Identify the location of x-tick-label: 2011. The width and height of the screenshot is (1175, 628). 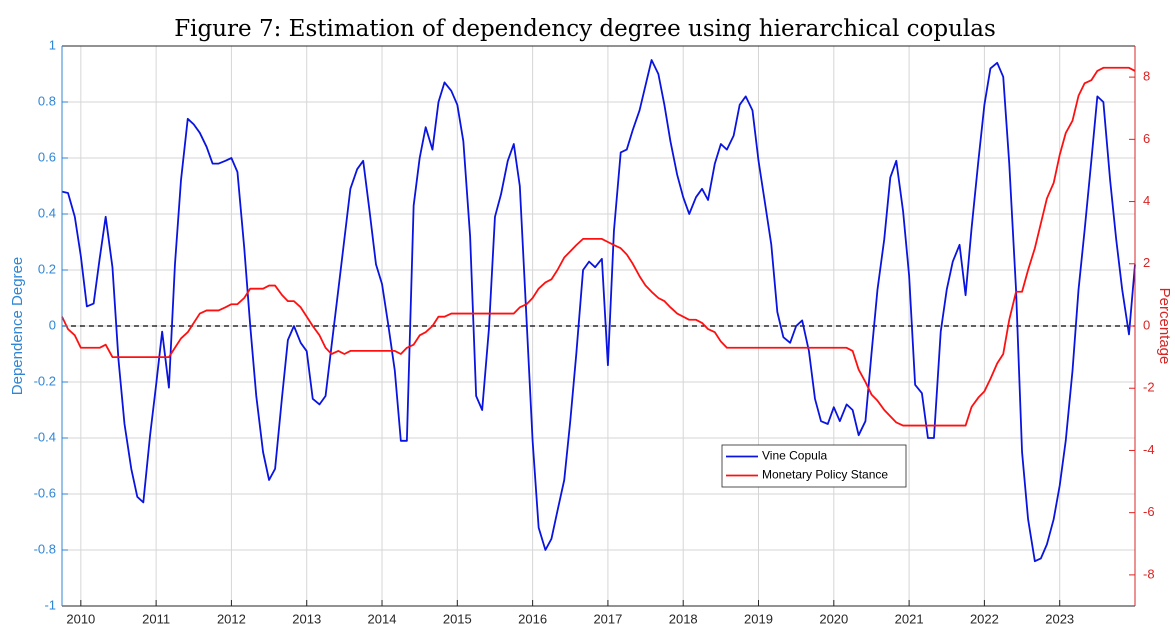
(156, 618).